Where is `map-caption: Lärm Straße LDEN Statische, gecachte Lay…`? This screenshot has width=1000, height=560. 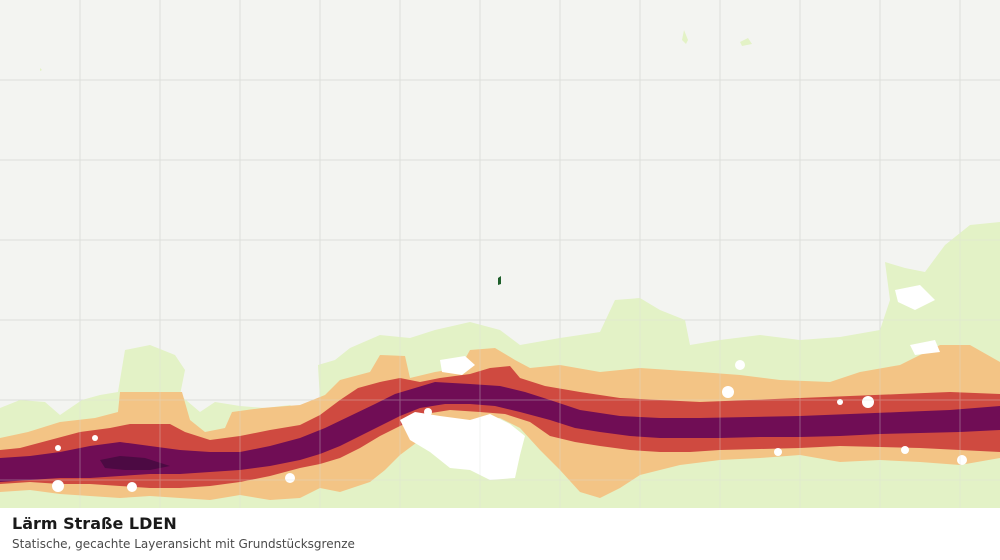
map-caption: Lärm Straße LDEN Statische, gecachte Lay… is located at coordinates (500, 534).